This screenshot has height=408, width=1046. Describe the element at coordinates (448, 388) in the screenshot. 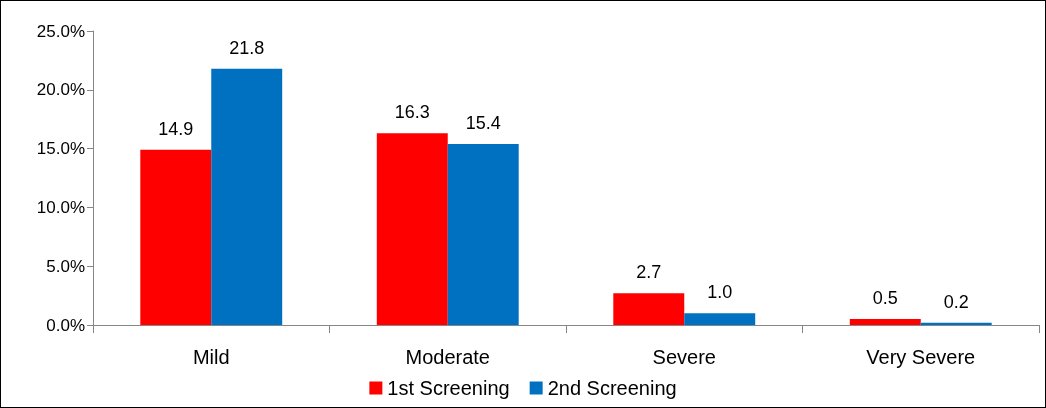

I see `legend-label: 1st Screening` at that location.